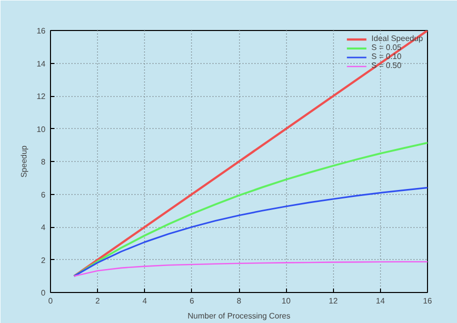  What do you see at coordinates (97, 301) in the screenshot?
I see `x-tick-label: 2` at bounding box center [97, 301].